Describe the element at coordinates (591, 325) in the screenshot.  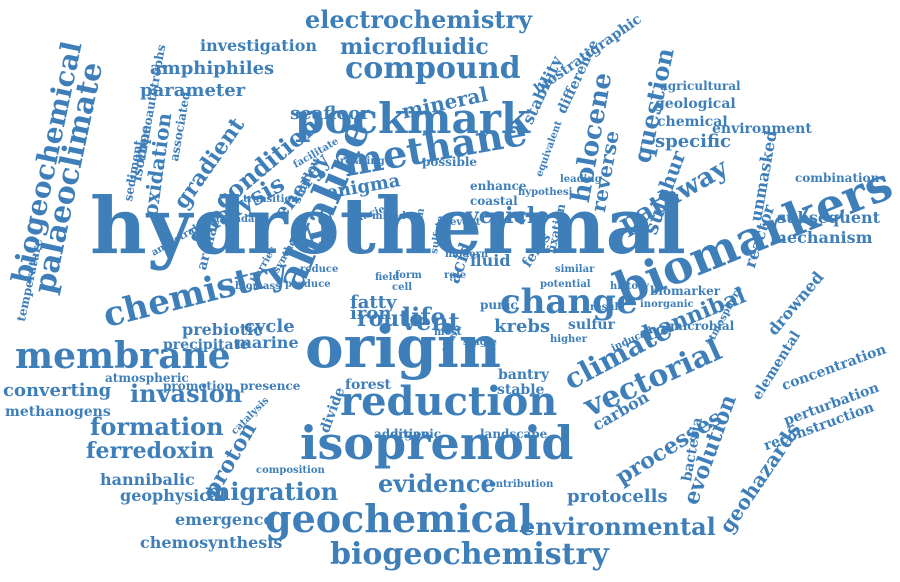
I see `word: sulfur` at that location.